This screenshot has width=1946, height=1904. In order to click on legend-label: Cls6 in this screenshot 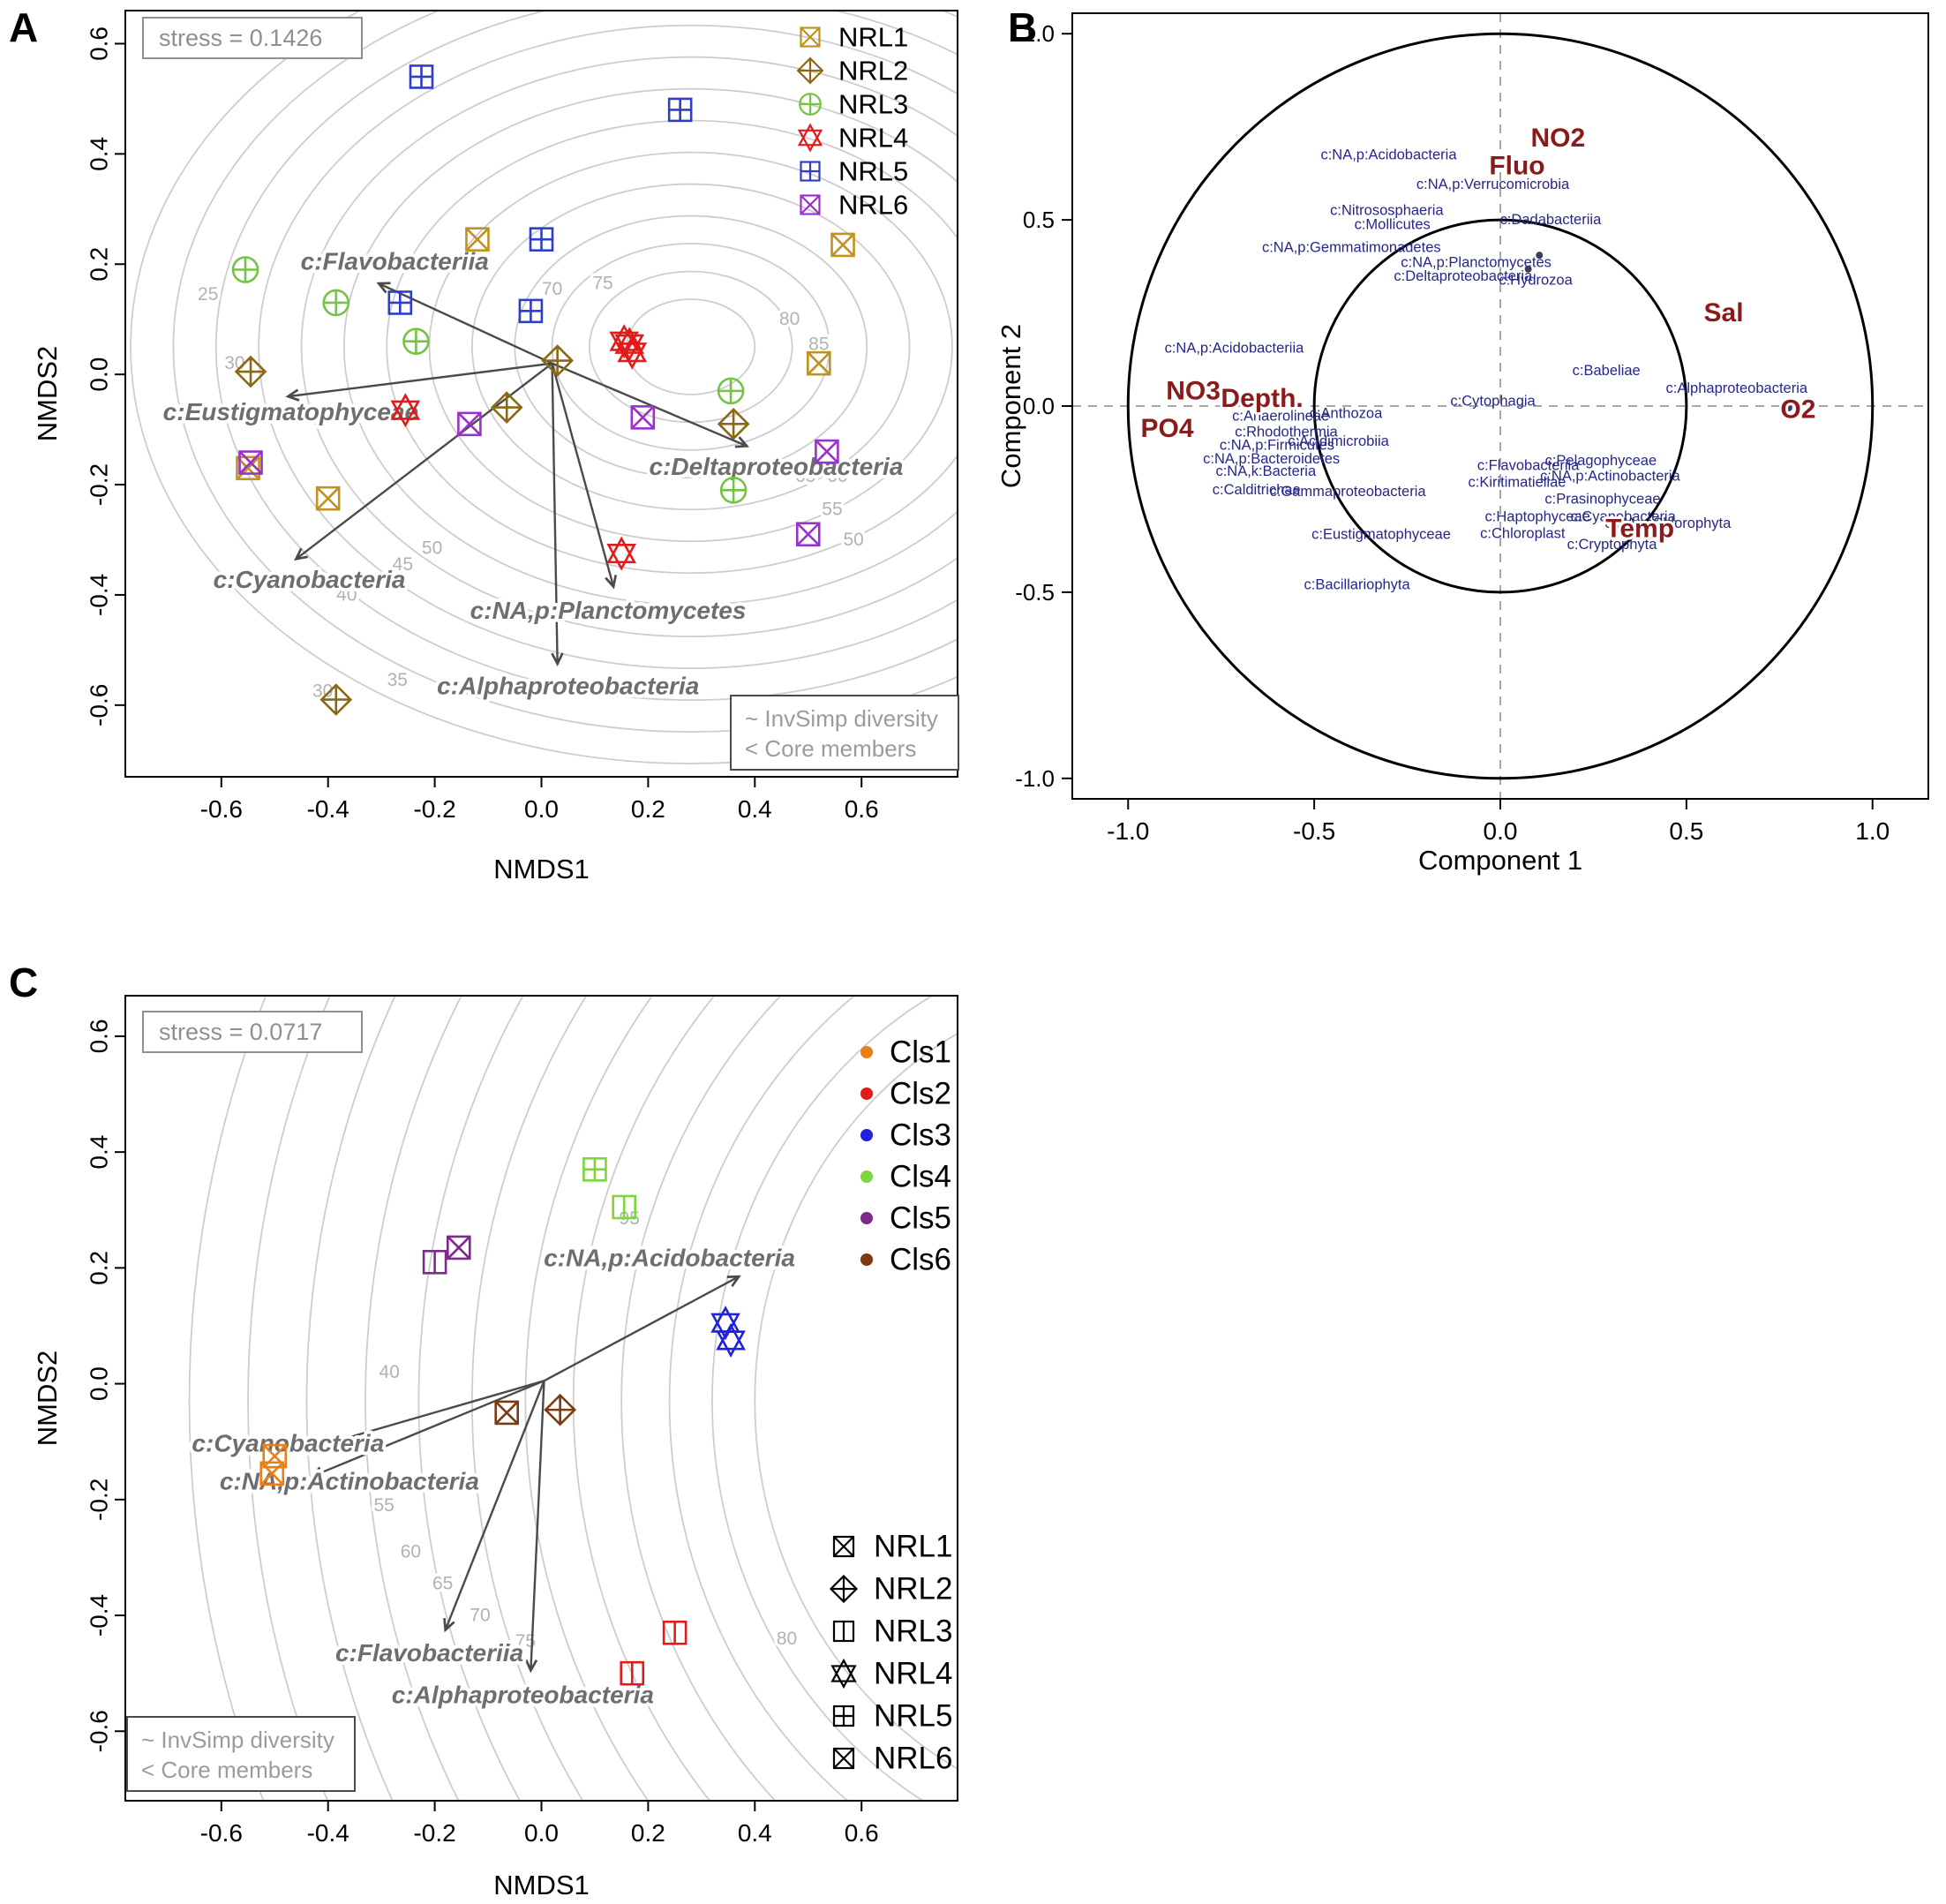, I will do `click(921, 1260)`.